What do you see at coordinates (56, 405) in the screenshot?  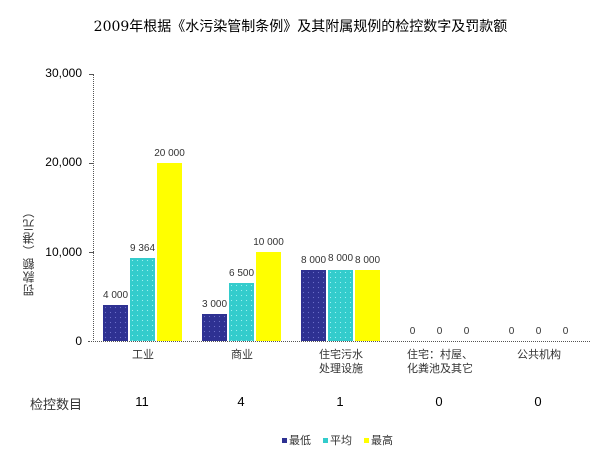 I see `prosecutions-label: 检控数目` at bounding box center [56, 405].